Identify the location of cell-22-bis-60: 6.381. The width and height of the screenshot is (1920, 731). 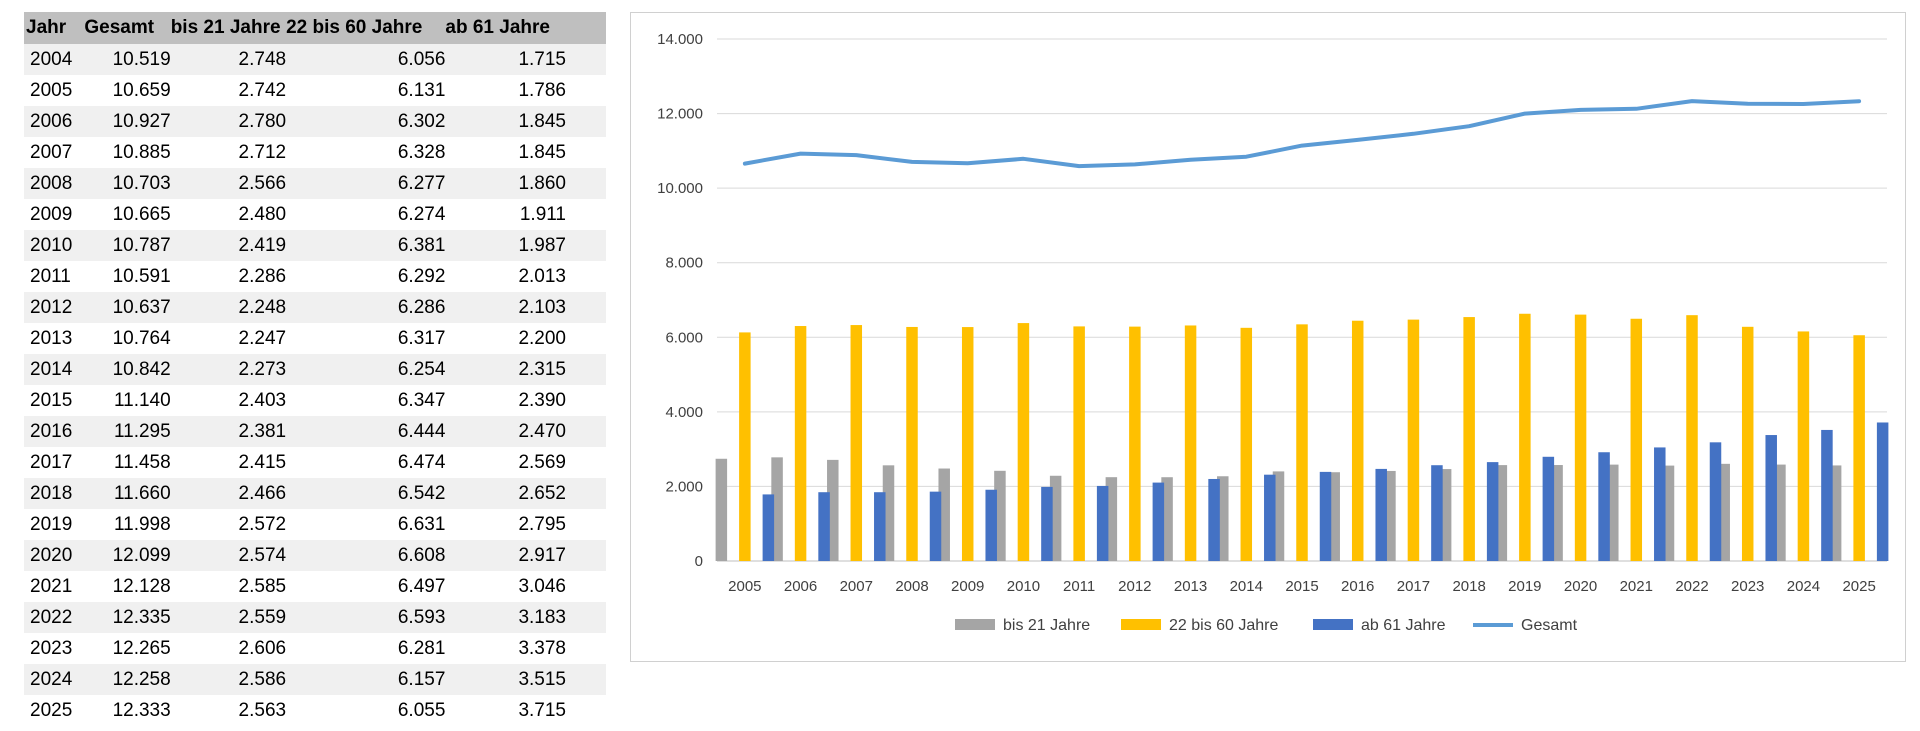
(366, 245).